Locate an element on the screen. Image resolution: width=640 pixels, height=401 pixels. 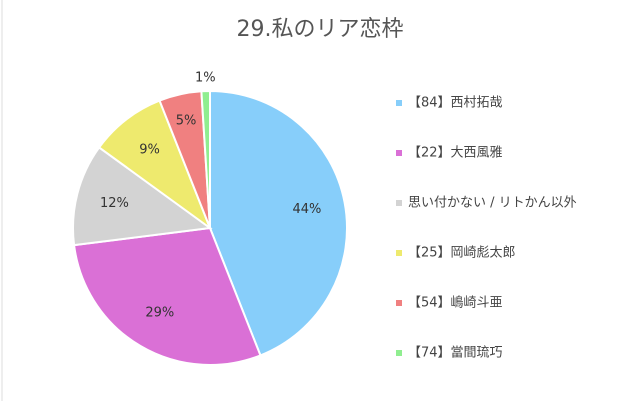
slice-label: 1% is located at coordinates (205, 78).